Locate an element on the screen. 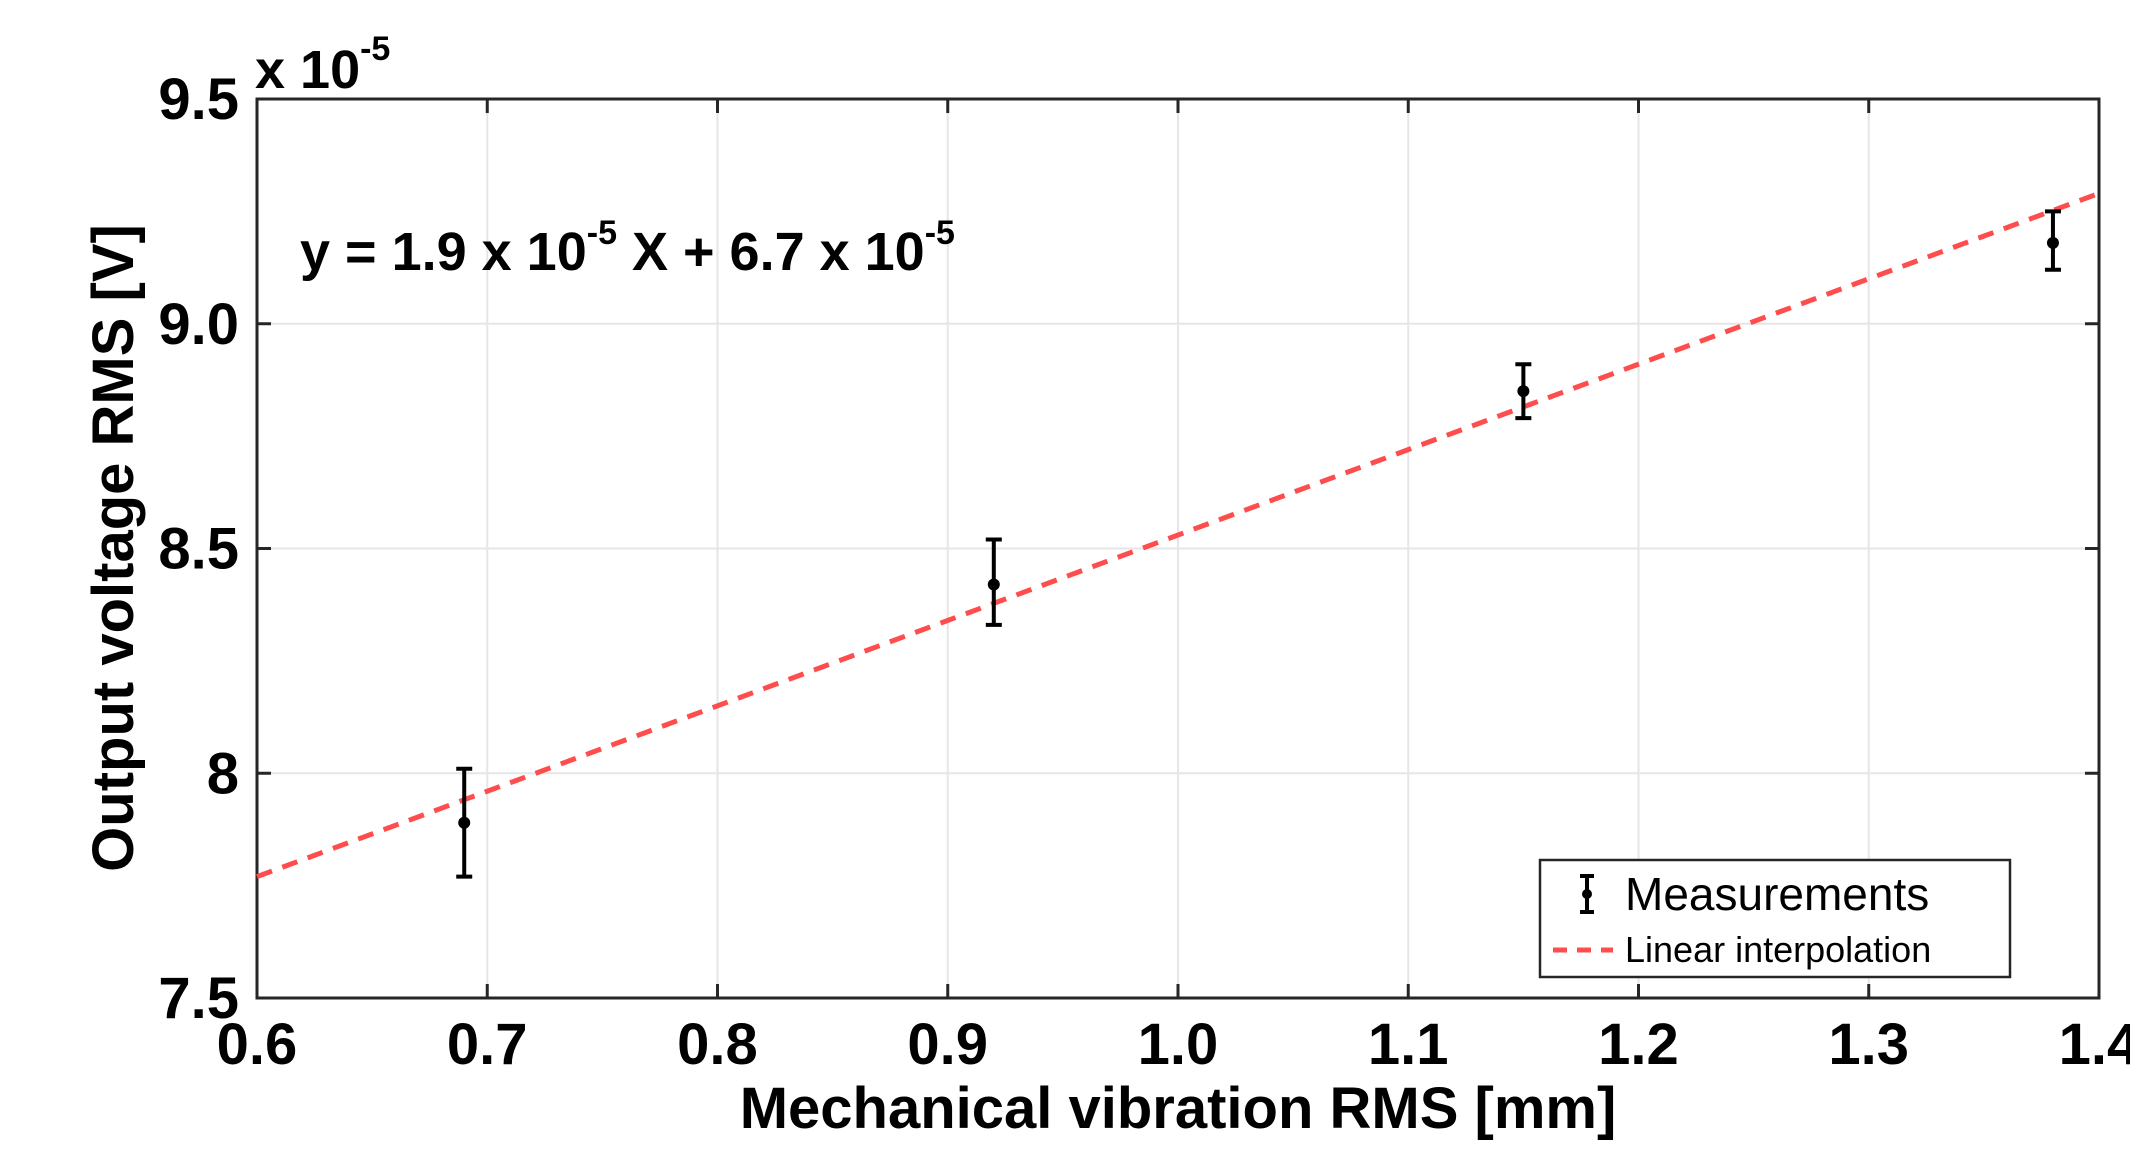 This screenshot has width=2130, height=1162. legend-label-linear: Linear interpolation is located at coordinates (1778, 949).